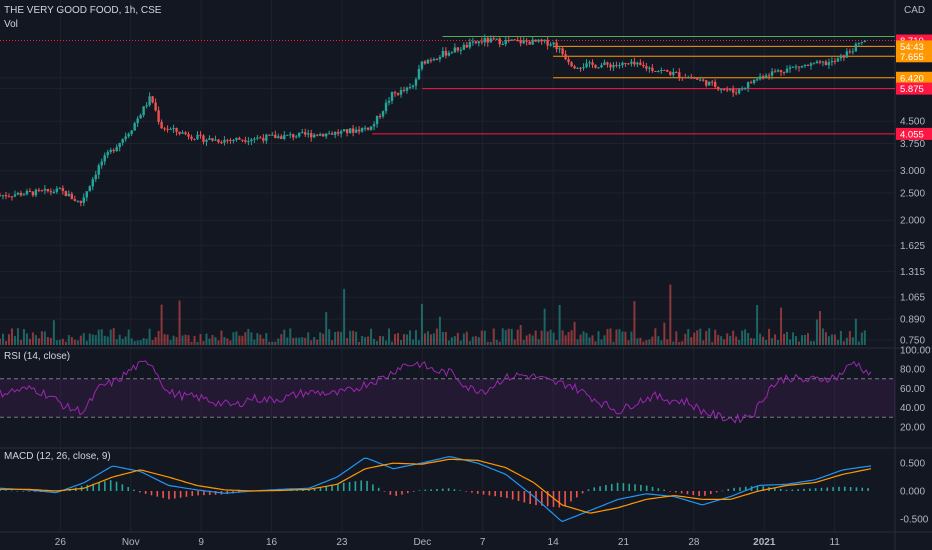  Describe the element at coordinates (83, 10) in the screenshot. I see `symbol-title: THE VERY GOOD FOOD, 1h, CSE` at that location.